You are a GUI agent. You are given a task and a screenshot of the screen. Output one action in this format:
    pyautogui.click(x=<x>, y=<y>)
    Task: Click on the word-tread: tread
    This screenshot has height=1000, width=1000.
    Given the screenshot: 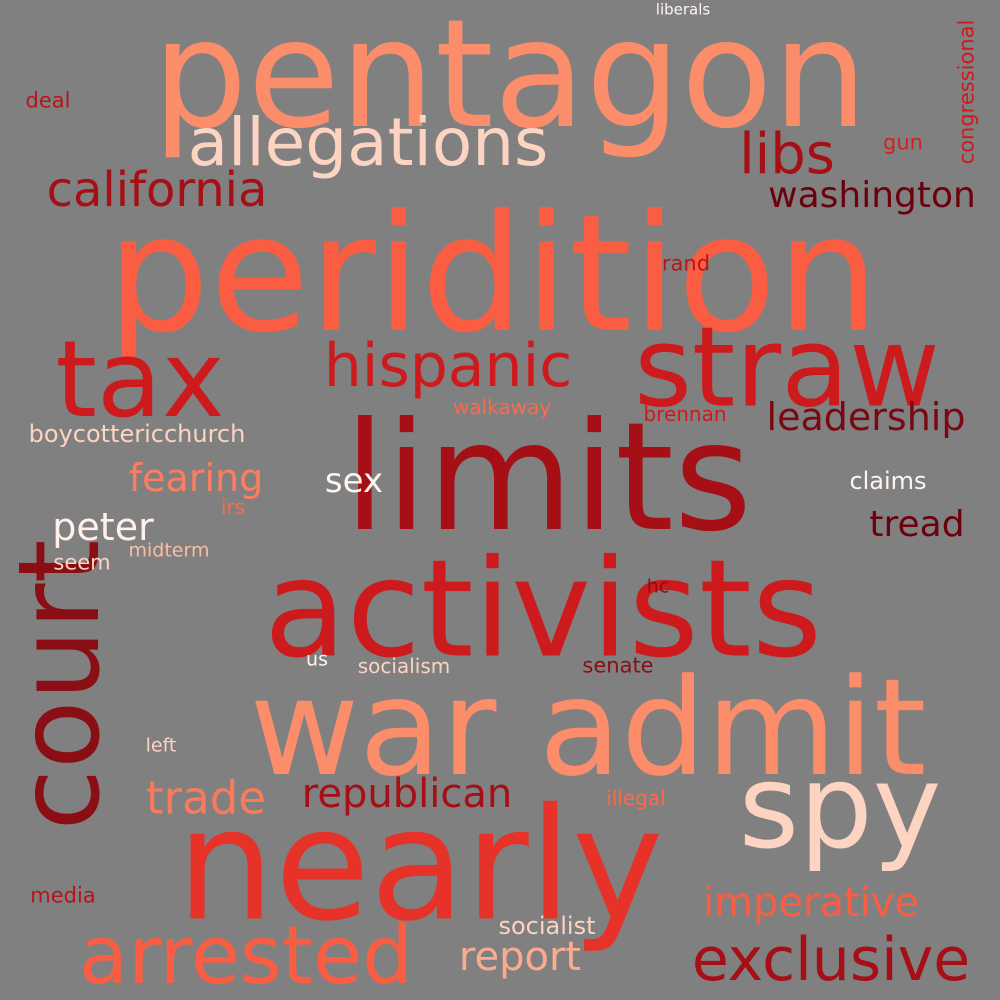 What is the action you would take?
    pyautogui.click(x=917, y=524)
    